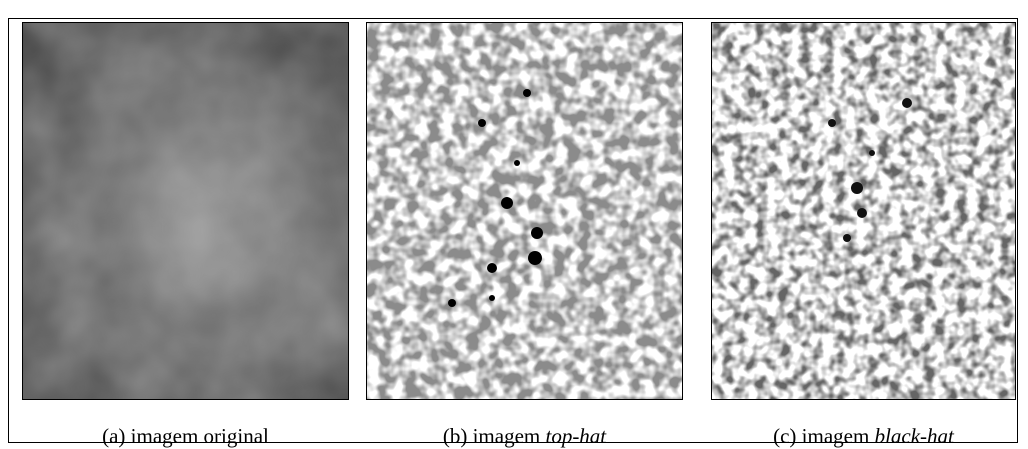 This screenshot has height=449, width=1028. I want to click on caption-italic: top-hat, so click(576, 436).